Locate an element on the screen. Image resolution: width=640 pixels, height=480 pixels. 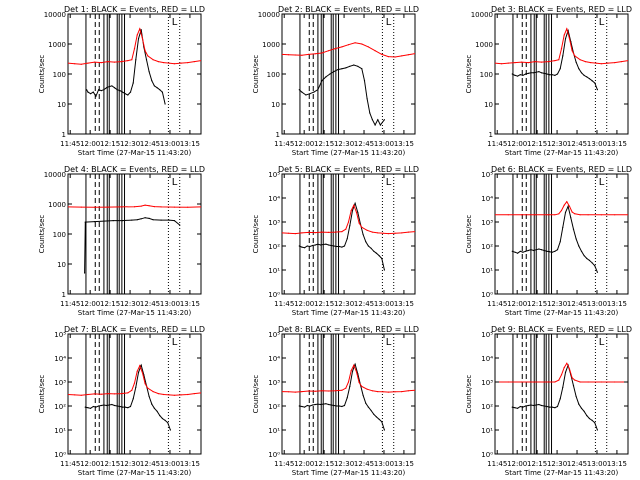
series-events-line is located at coordinates (132, 245).